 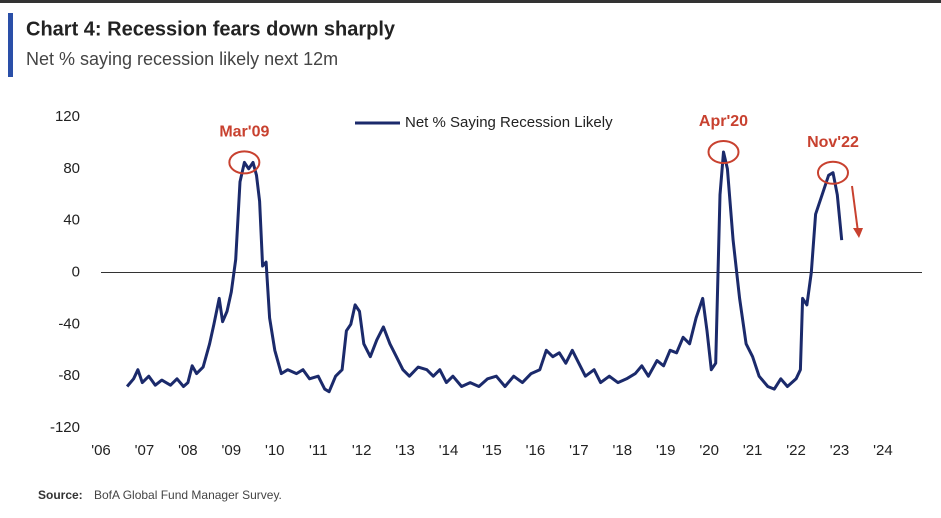 I want to click on annotation-label: Nov'22, so click(x=833, y=142).